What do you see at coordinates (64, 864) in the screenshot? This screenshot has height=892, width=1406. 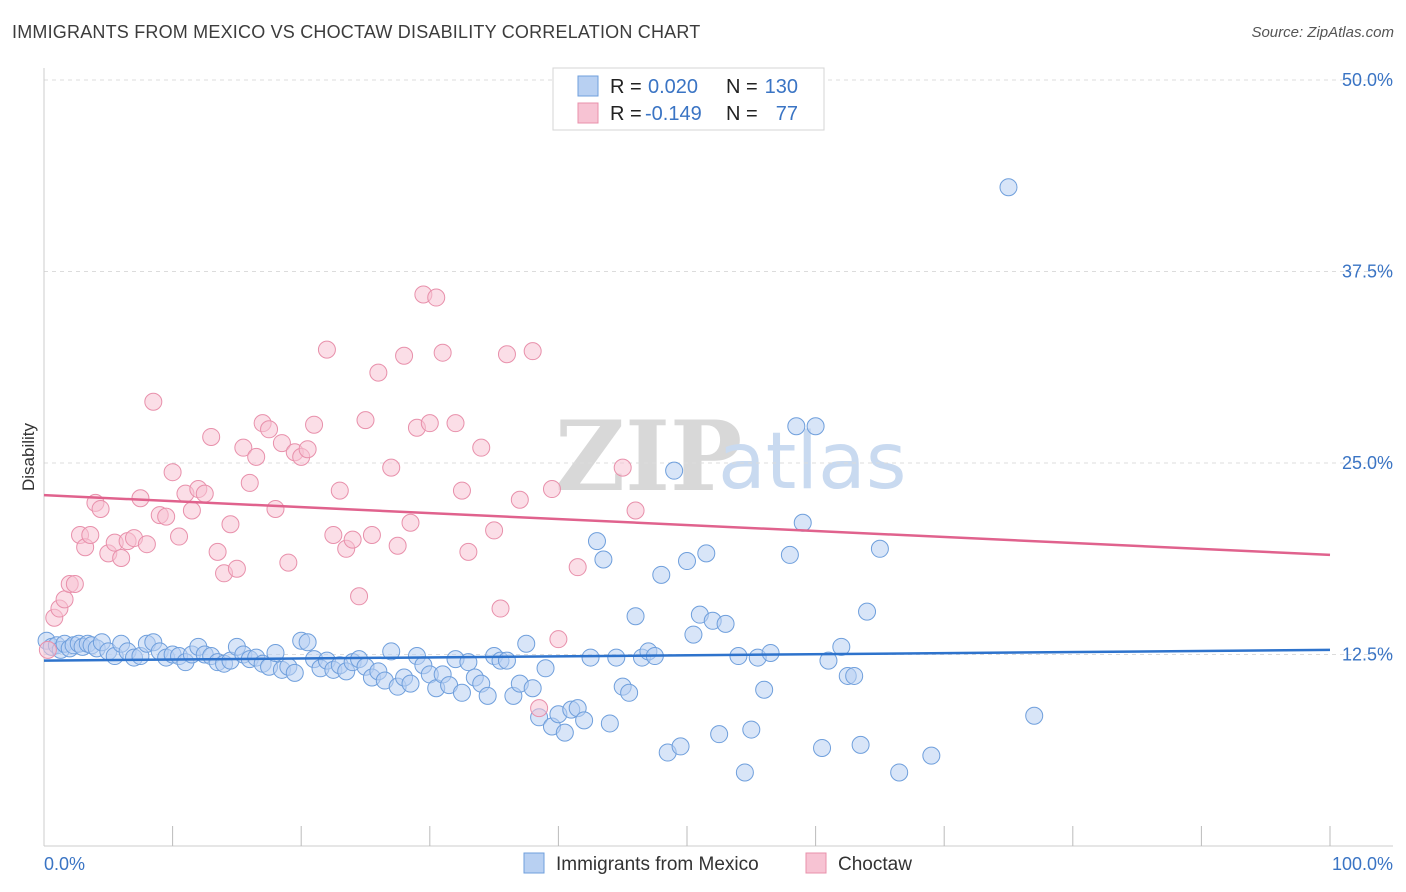 I see `x-tick-label-min: 0.0%` at bounding box center [64, 864].